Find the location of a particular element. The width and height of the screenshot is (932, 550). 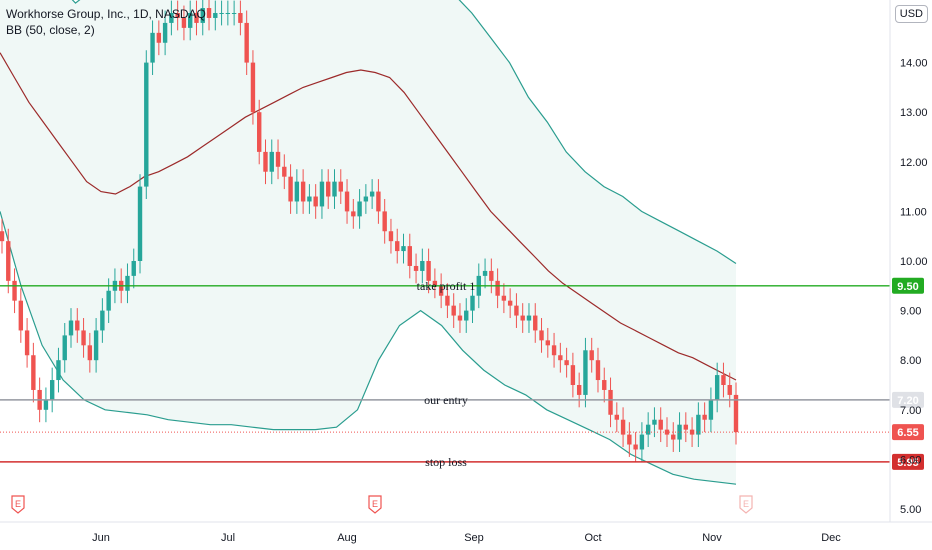

currency-button: USD is located at coordinates (911, 14).